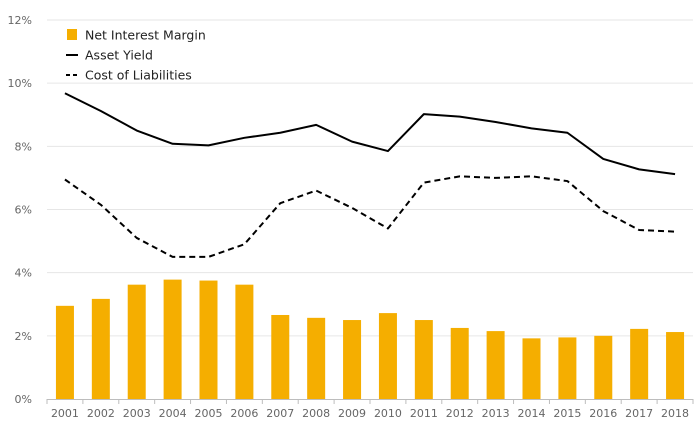 The image size is (700, 433). I want to click on legend-item-net-interest-margin: Net Interest Margin, so click(136, 35).